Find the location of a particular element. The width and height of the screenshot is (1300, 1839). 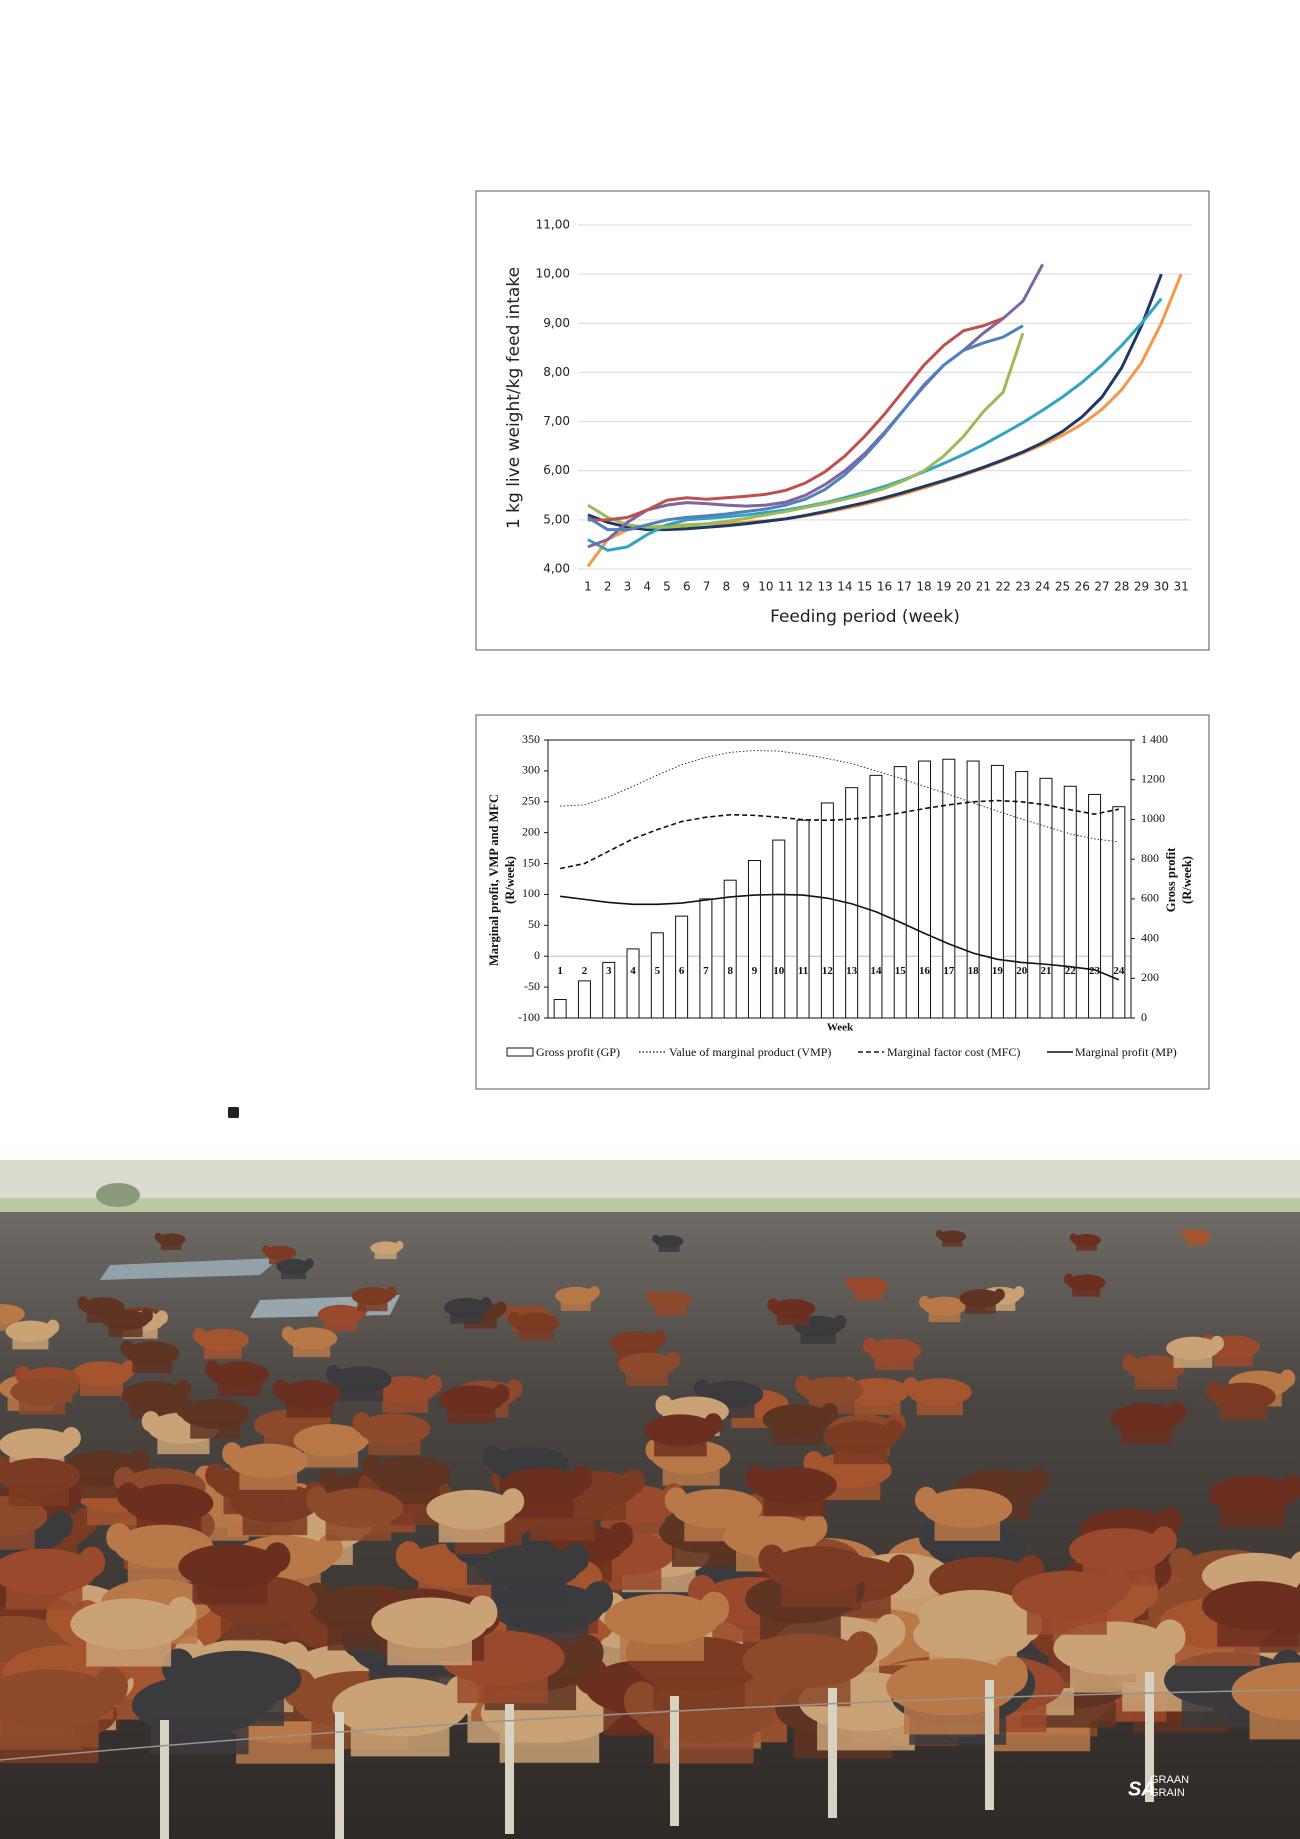

y2-tick-label: 200 is located at coordinates (1150, 977).